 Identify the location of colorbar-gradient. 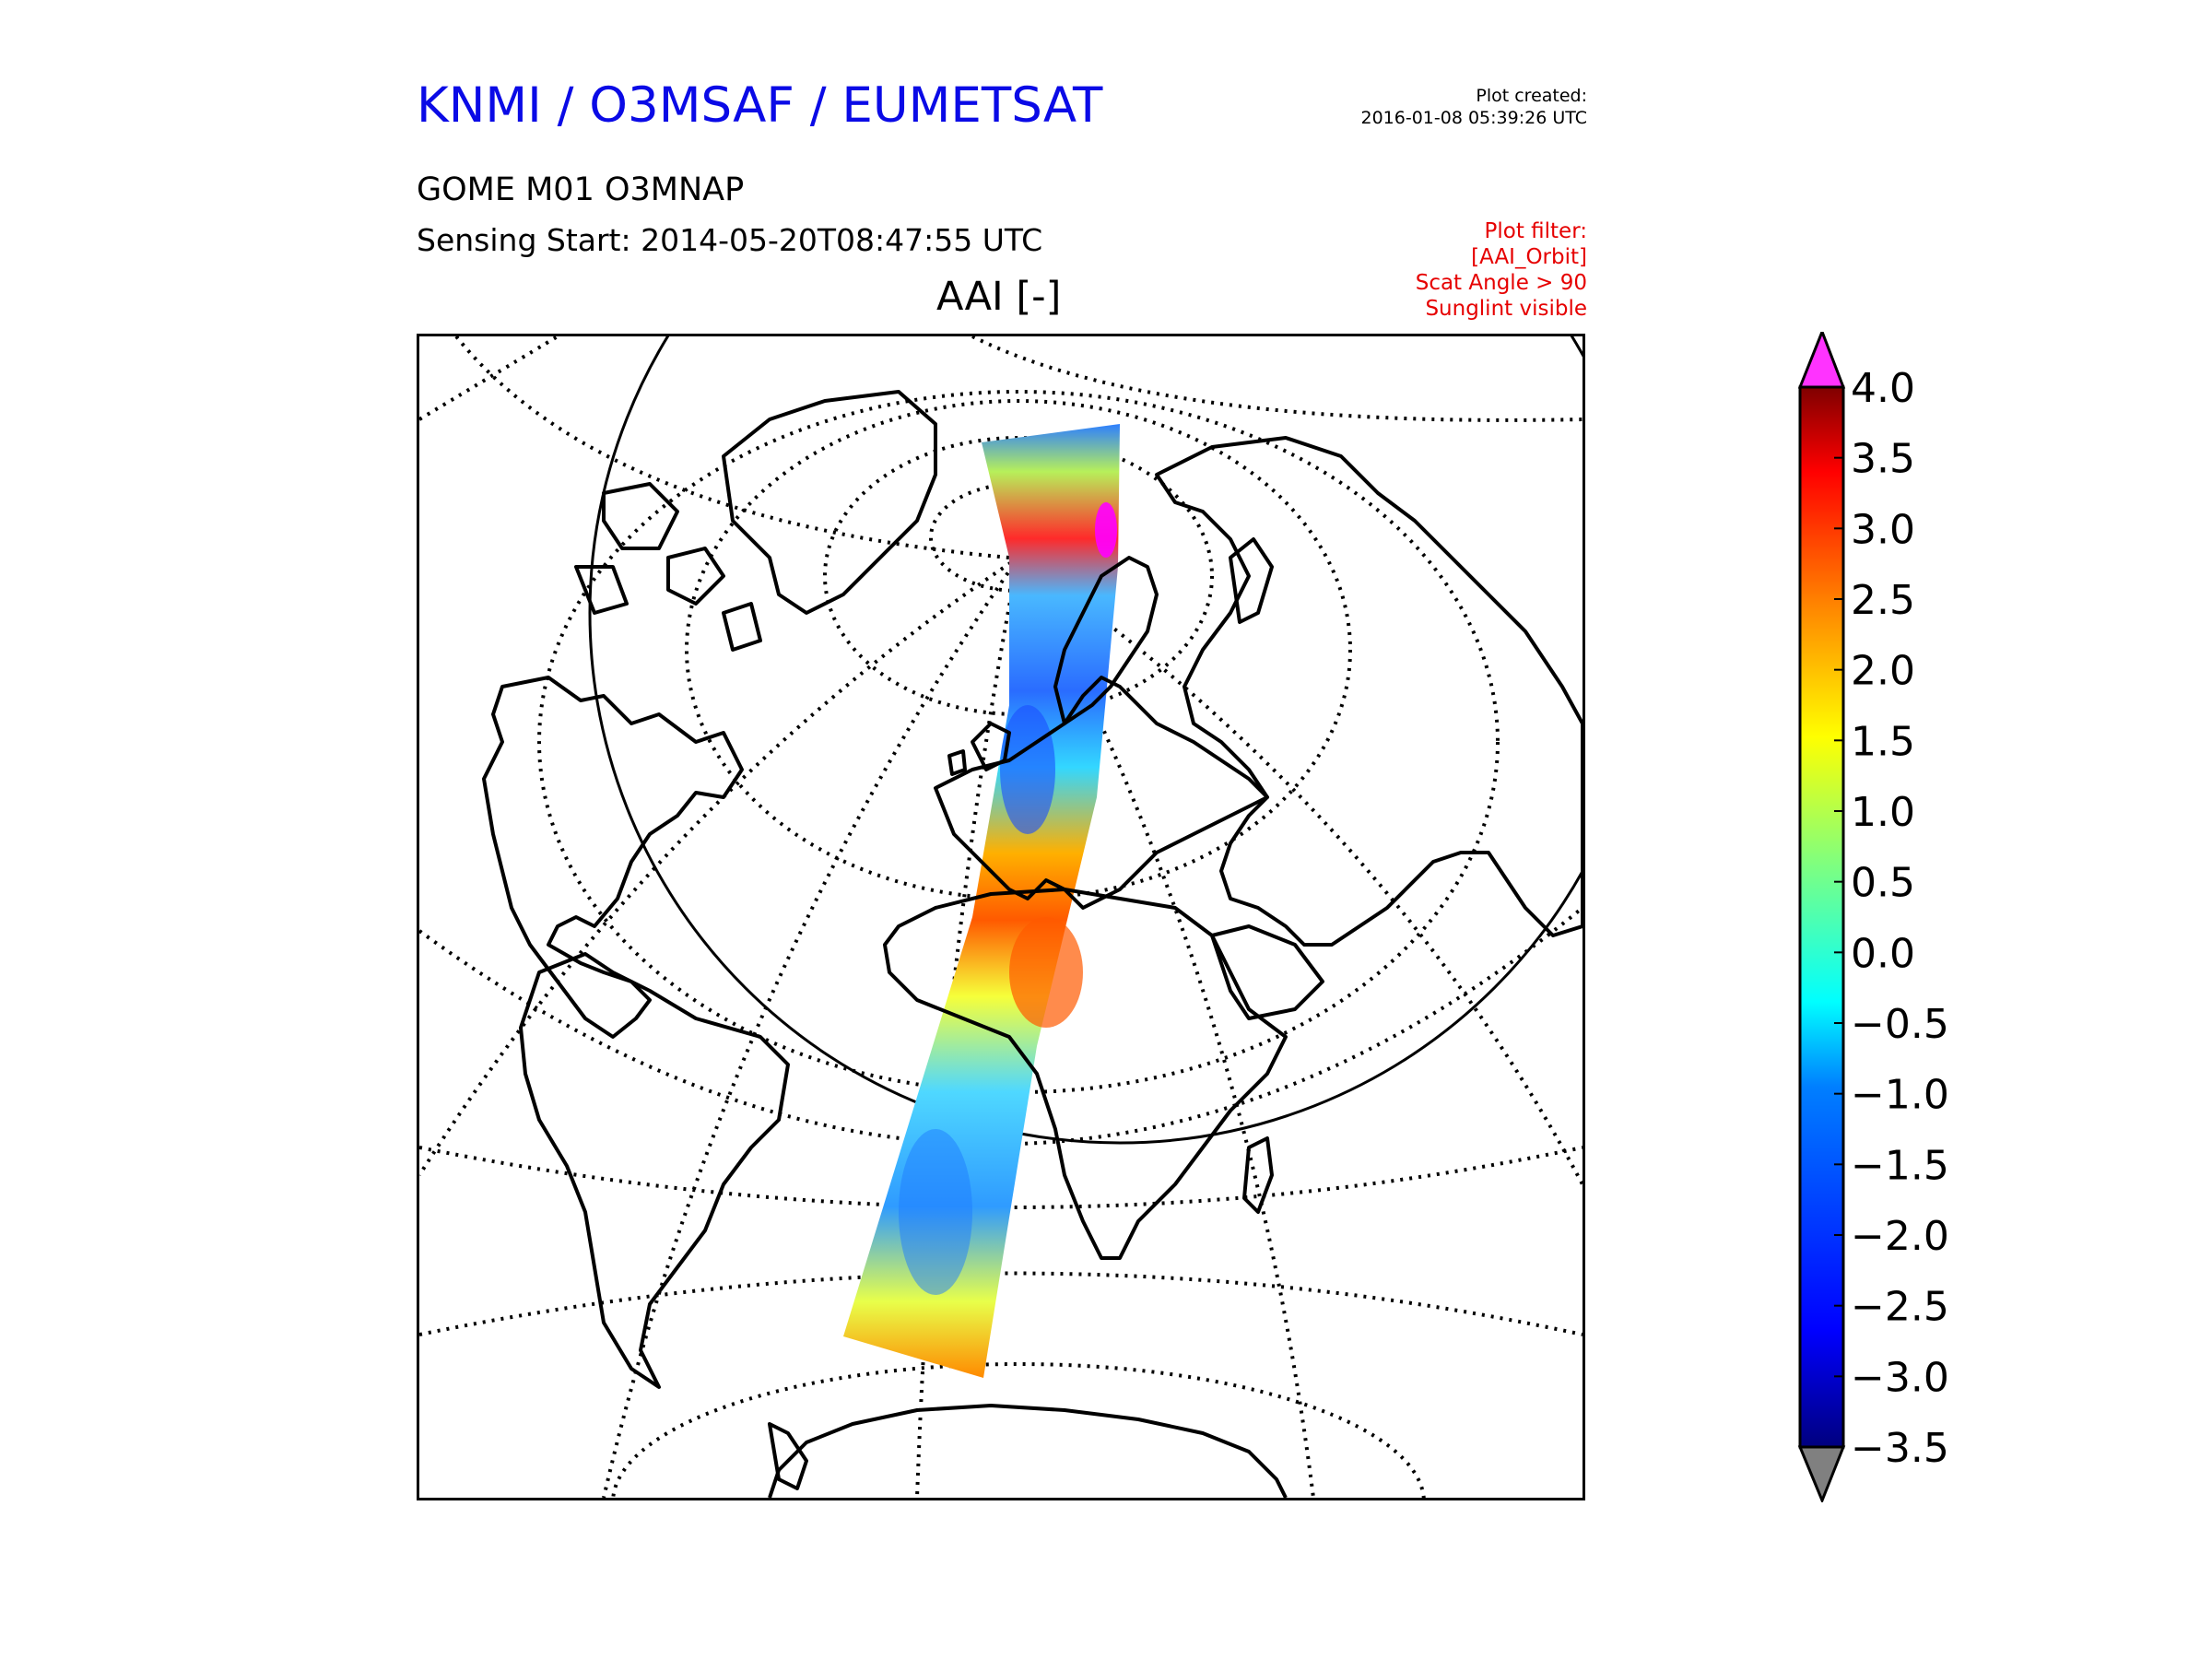
(1821, 917).